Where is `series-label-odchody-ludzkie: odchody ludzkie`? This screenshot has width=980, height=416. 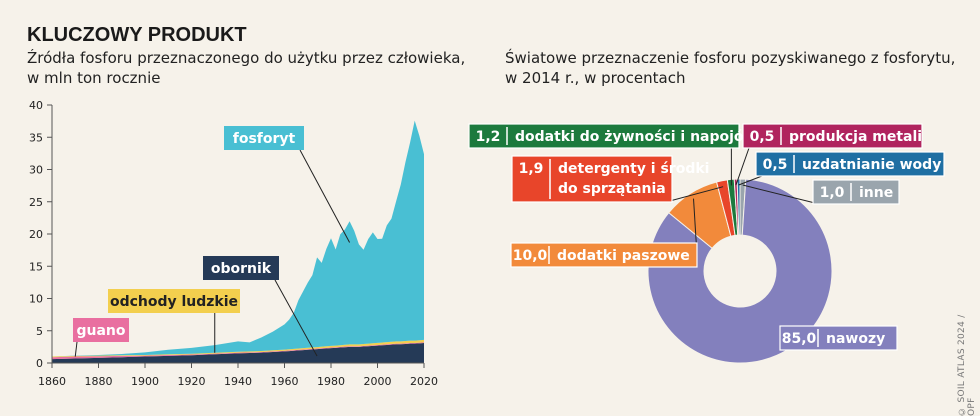 series-label-odchody-ludzkie: odchody ludzkie is located at coordinates (174, 302).